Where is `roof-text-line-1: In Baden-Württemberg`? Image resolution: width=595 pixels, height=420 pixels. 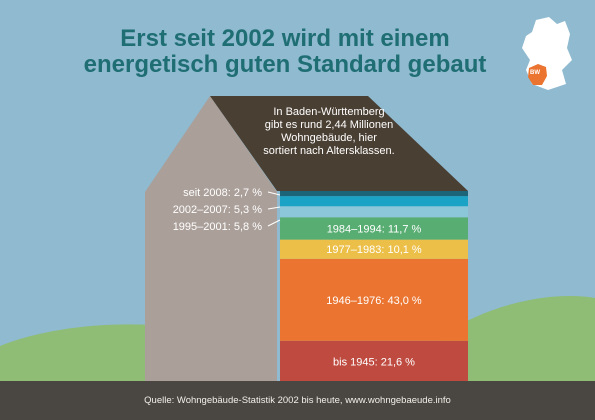 roof-text-line-1: In Baden-Württemberg is located at coordinates (329, 112).